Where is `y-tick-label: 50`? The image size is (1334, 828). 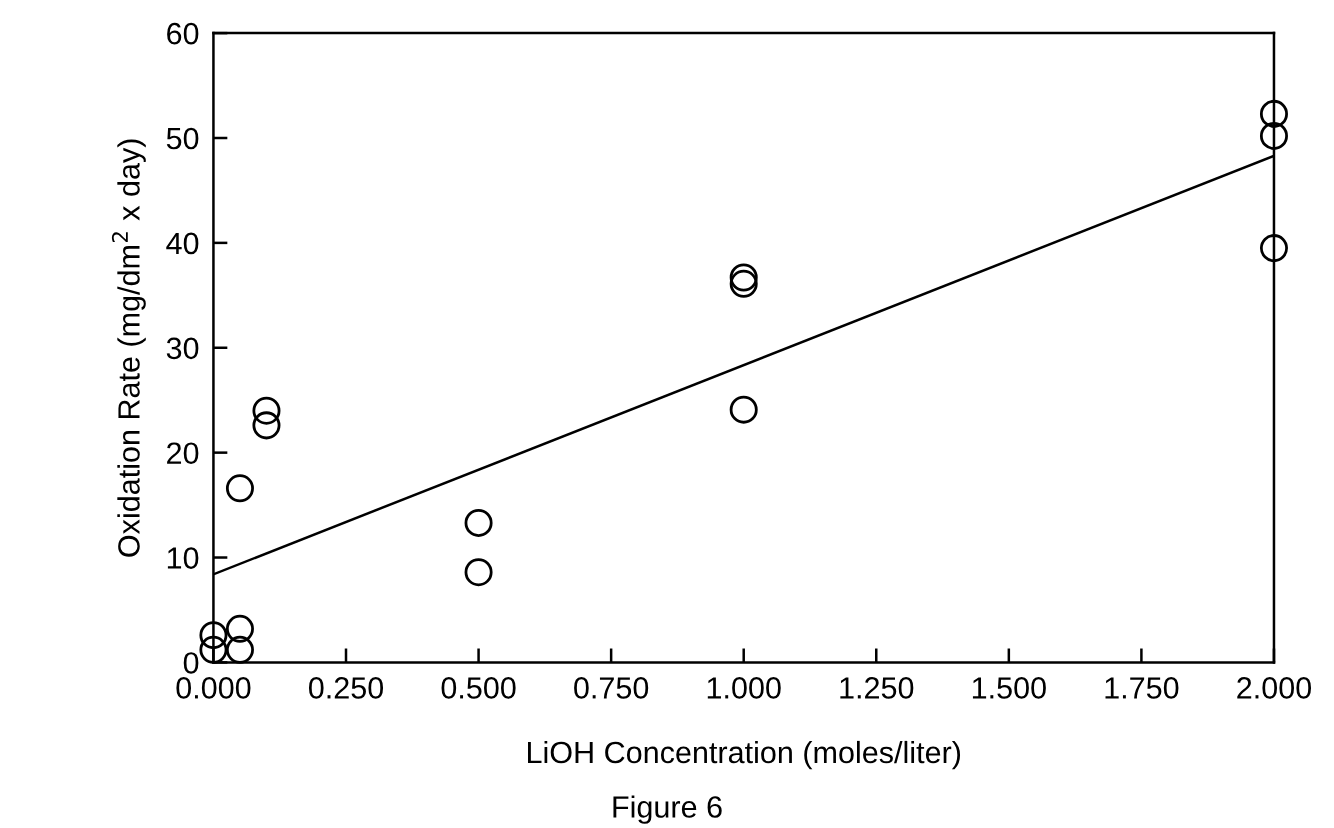 y-tick-label: 50 is located at coordinates (182, 138).